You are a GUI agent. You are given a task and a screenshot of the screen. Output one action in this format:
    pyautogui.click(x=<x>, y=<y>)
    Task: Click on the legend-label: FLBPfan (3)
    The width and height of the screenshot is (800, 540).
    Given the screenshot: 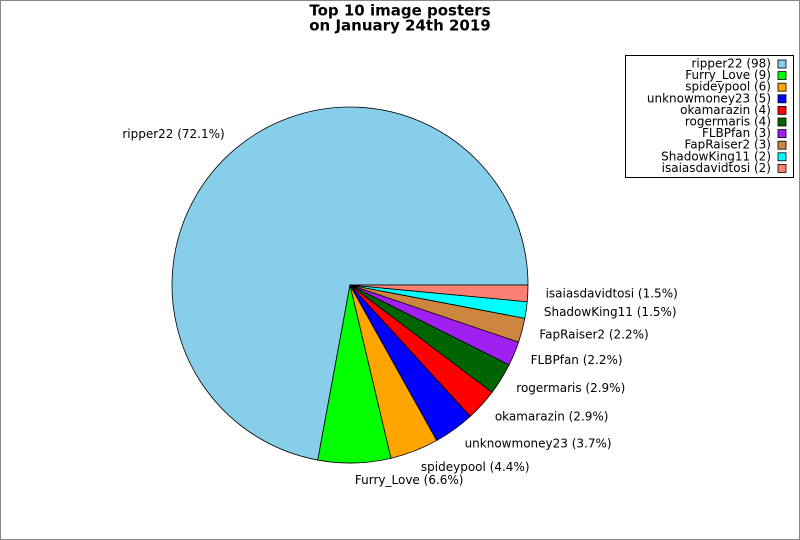 What is the action you would take?
    pyautogui.click(x=736, y=133)
    